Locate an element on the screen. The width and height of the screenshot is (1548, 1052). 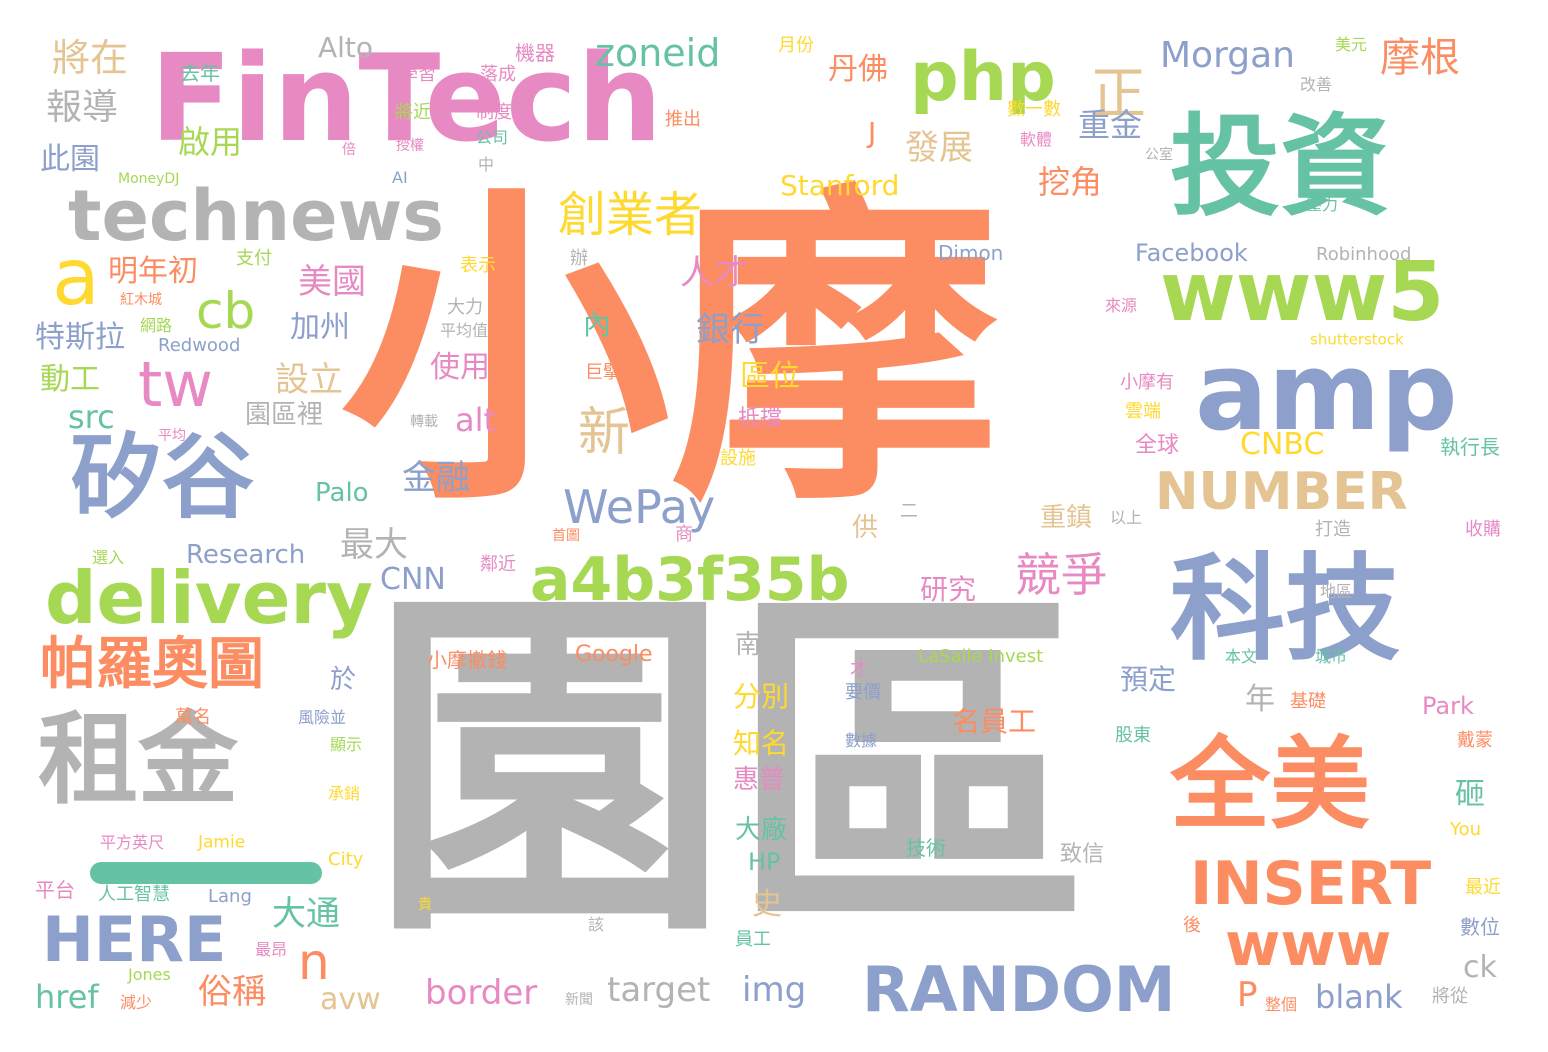
word-35: Alto is located at coordinates (346, 47).